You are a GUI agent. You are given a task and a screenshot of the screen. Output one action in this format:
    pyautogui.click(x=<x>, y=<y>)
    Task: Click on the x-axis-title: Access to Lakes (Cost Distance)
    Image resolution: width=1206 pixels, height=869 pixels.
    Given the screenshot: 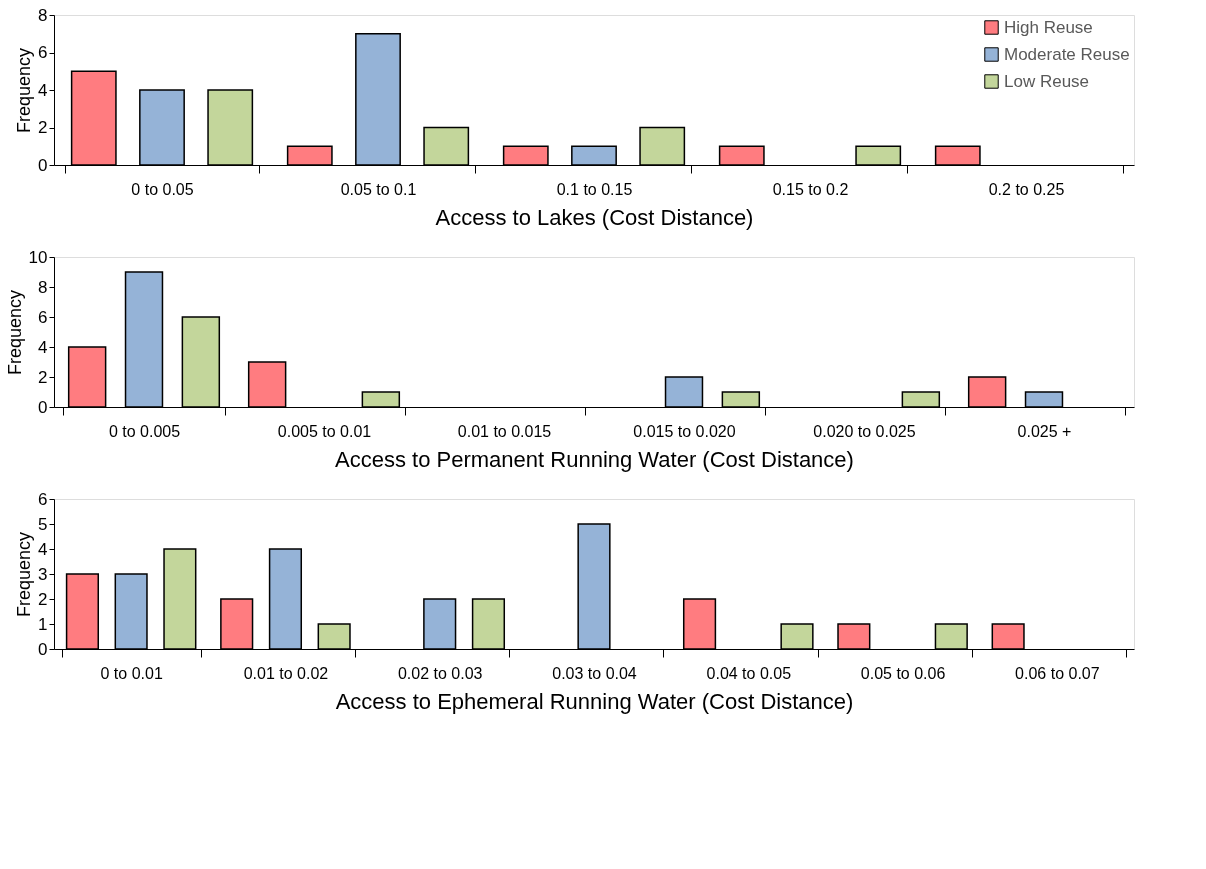 What is the action you would take?
    pyautogui.click(x=594, y=217)
    